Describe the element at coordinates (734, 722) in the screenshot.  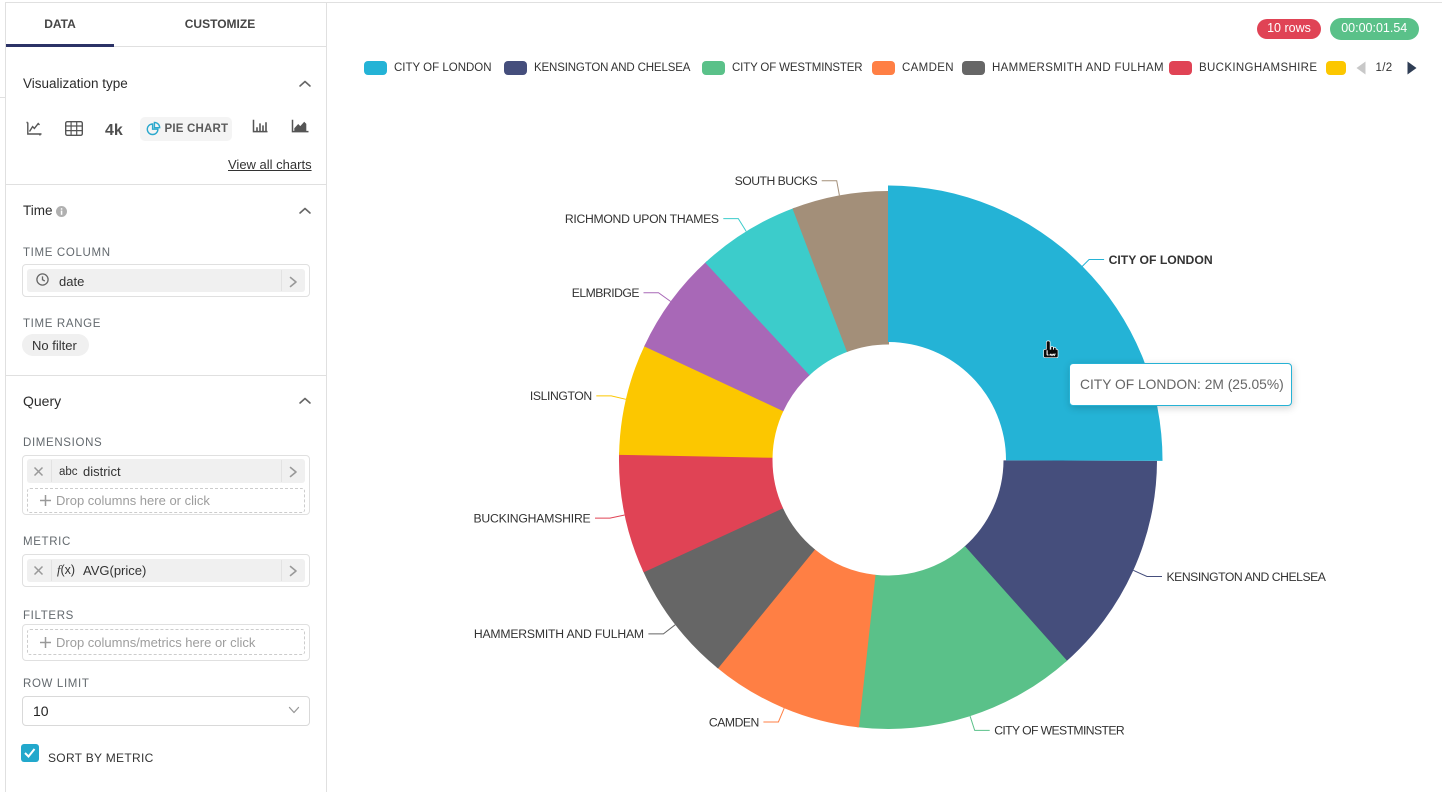
I see `svg-text: CAMDEN` at that location.